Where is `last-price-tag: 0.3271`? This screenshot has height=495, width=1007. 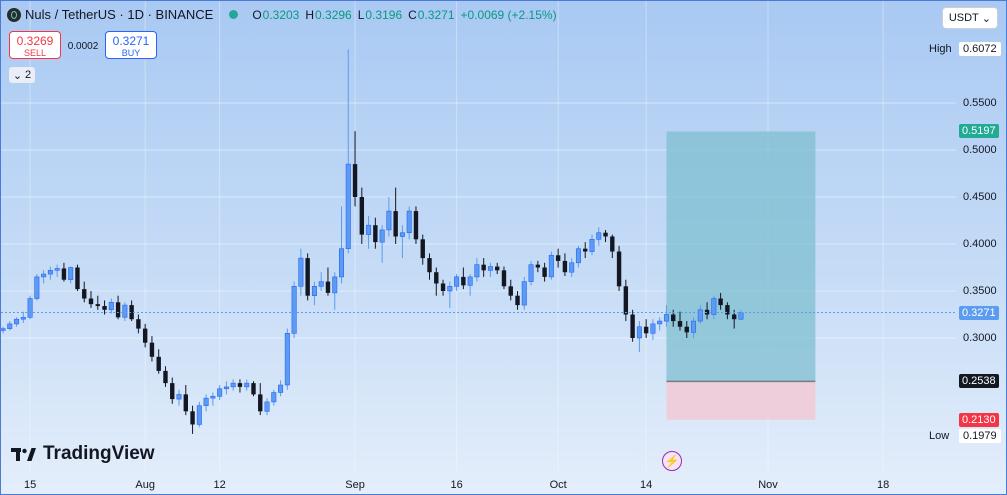 last-price-tag: 0.3271 is located at coordinates (979, 312).